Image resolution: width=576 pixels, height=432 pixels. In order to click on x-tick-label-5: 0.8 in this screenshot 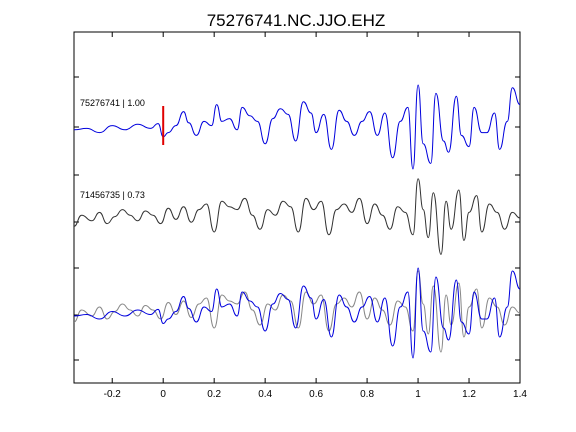, I will do `click(367, 394)`.